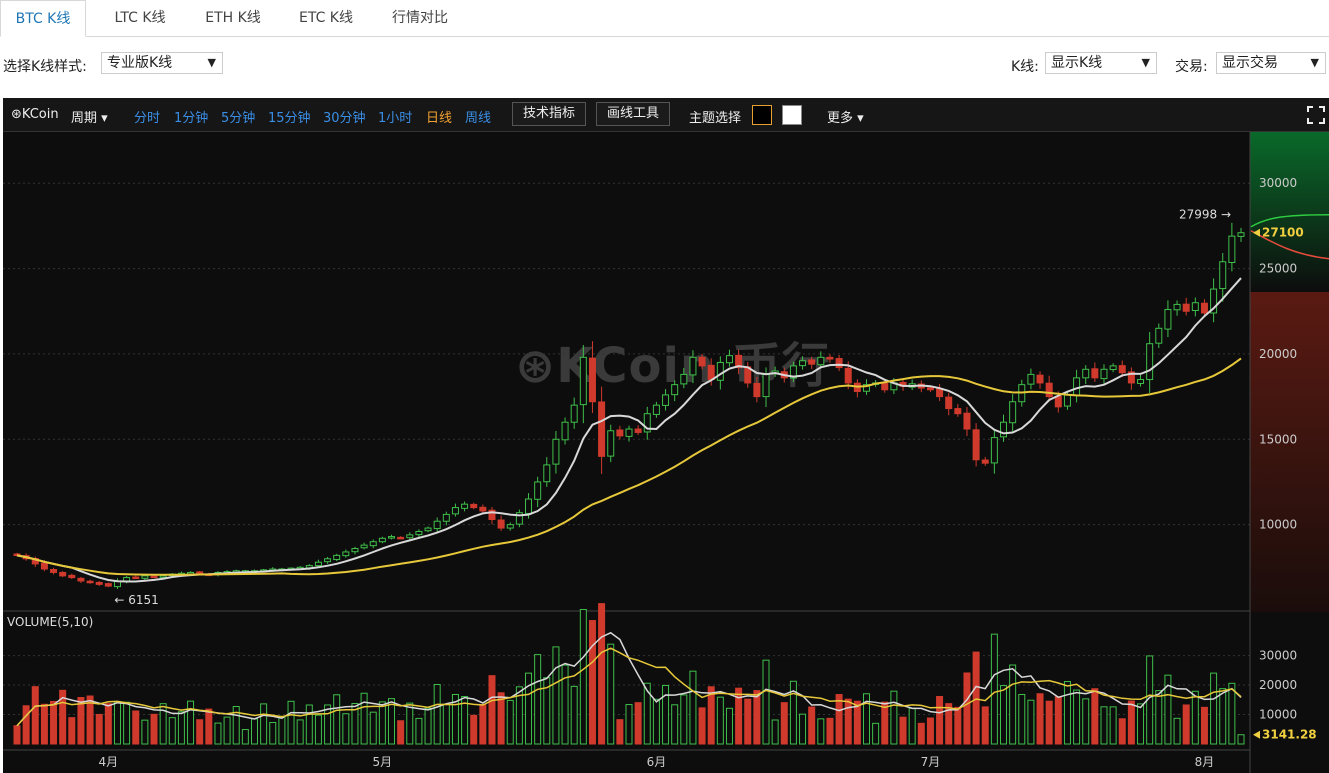 This screenshot has height=773, width=1329. I want to click on current-volume-label: 3141.28, so click(1289, 735).